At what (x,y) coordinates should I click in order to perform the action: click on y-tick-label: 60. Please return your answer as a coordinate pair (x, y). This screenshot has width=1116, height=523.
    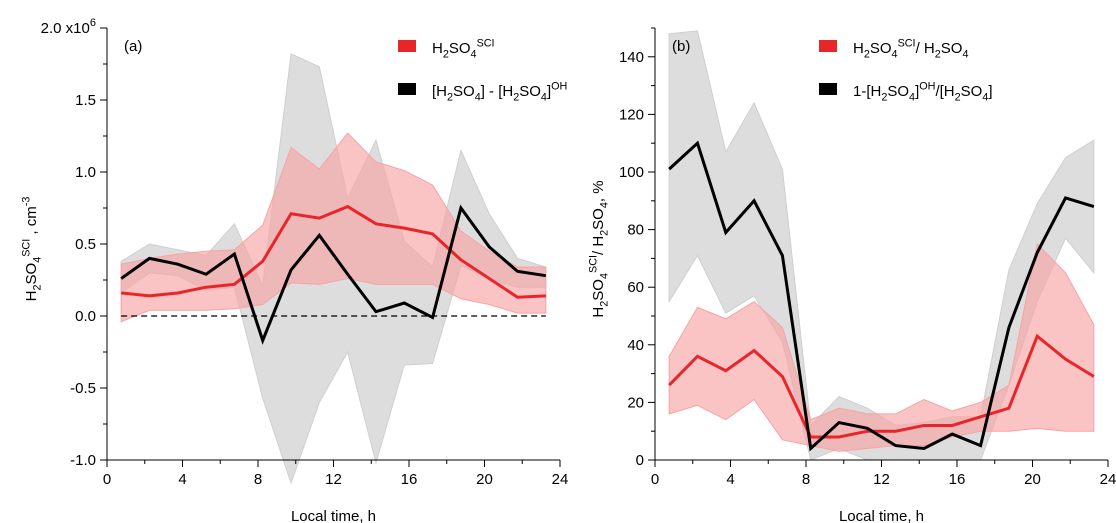
    Looking at the image, I should click on (635, 287).